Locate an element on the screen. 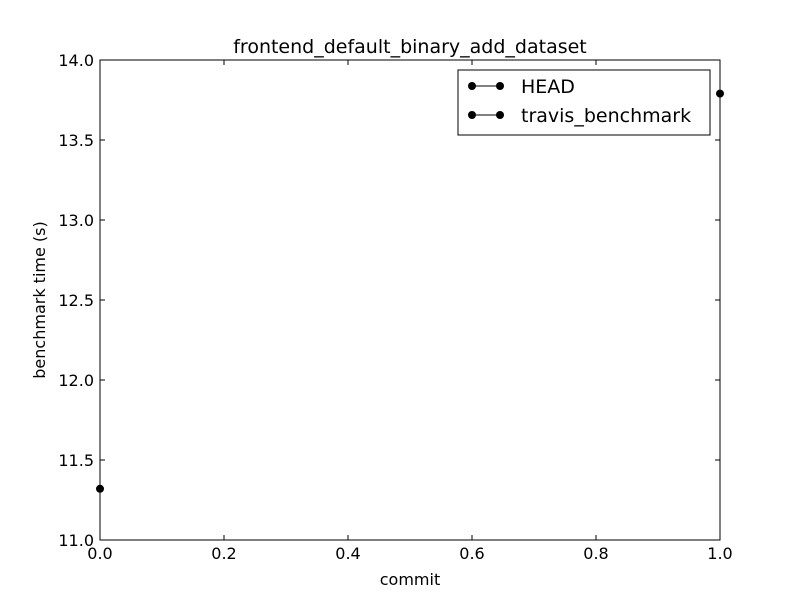 The width and height of the screenshot is (800, 600). legend-label: HEAD is located at coordinates (548, 87).